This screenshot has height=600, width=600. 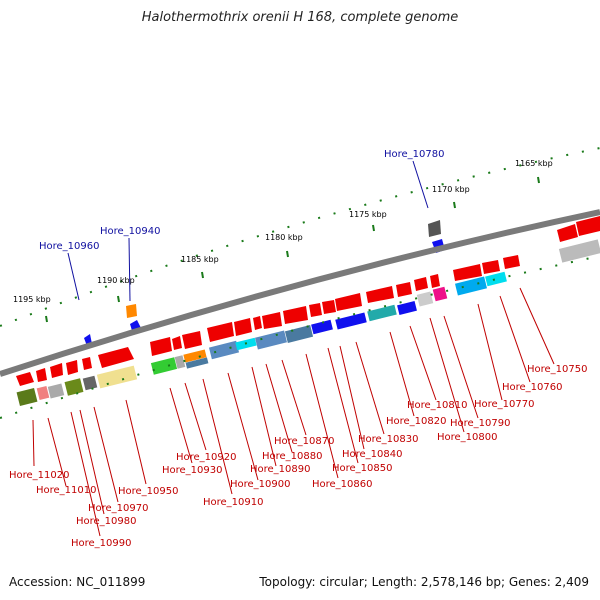 I want to click on top-label-connectors, so click(x=248, y=231).